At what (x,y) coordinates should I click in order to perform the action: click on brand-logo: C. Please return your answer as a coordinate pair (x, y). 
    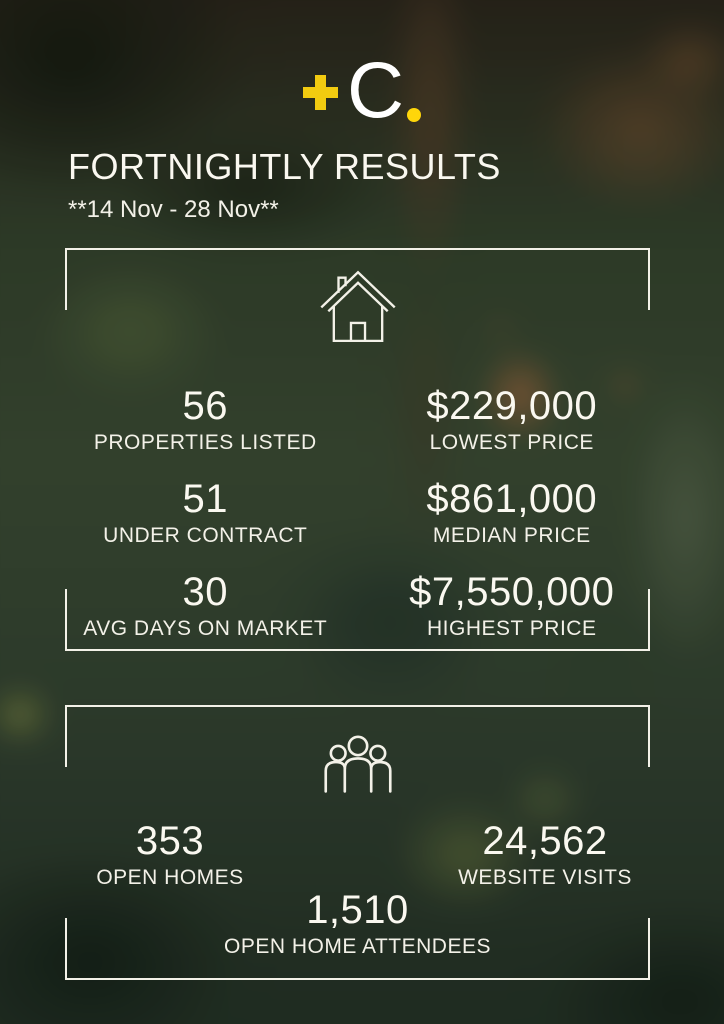
    Looking at the image, I should click on (362, 89).